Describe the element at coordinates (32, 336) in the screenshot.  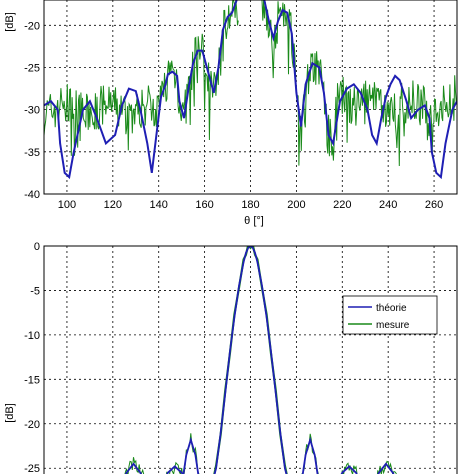
I see `y-tick-label: -10` at that location.